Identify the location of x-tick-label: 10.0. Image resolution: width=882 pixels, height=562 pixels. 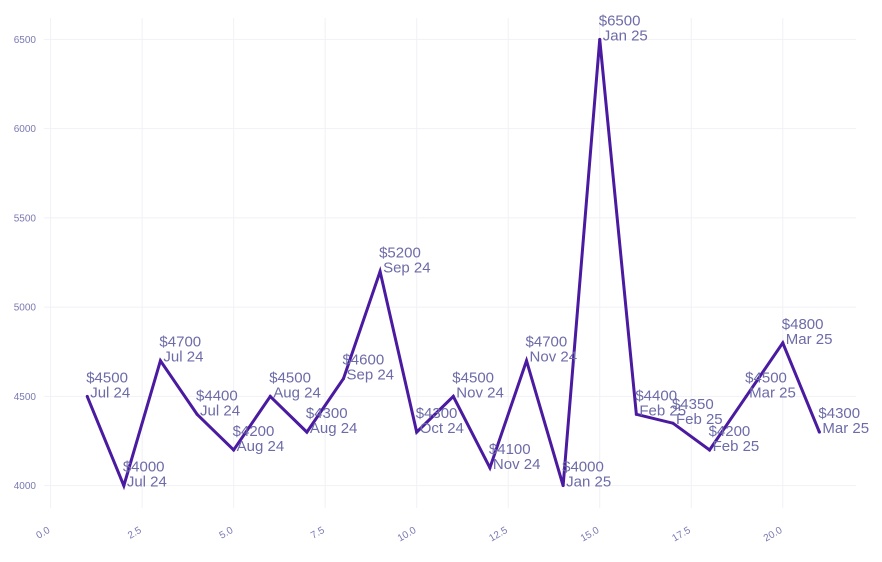
(407, 534).